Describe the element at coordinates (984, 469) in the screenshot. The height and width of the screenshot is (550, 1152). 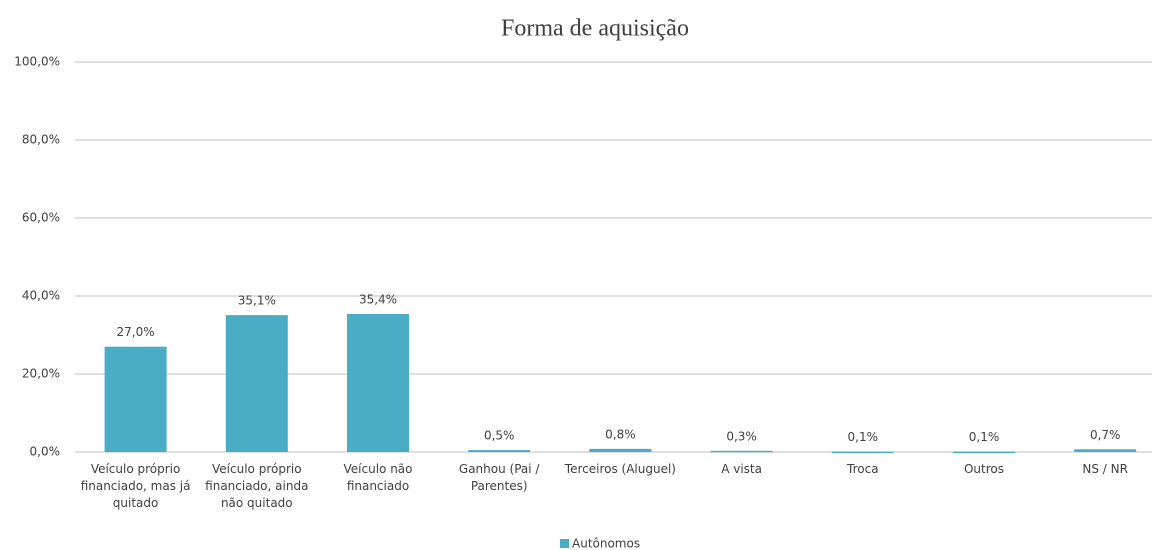
I see `x-tick-label: Outros` at that location.